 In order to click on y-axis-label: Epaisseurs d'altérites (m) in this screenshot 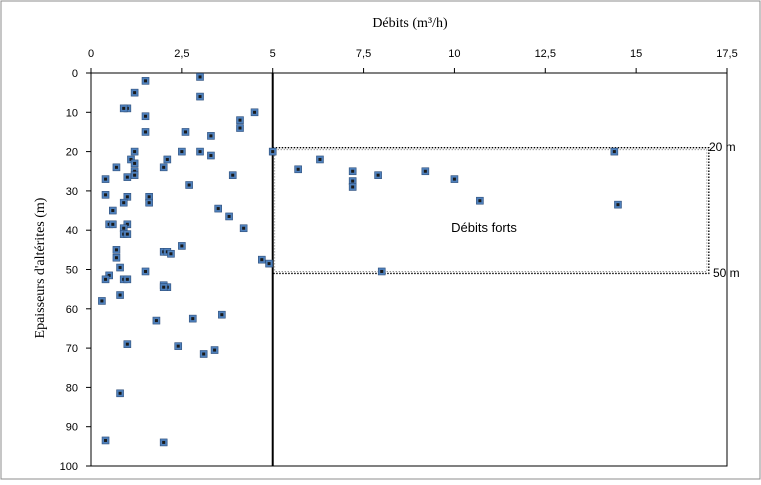, I will do `click(40, 267)`.